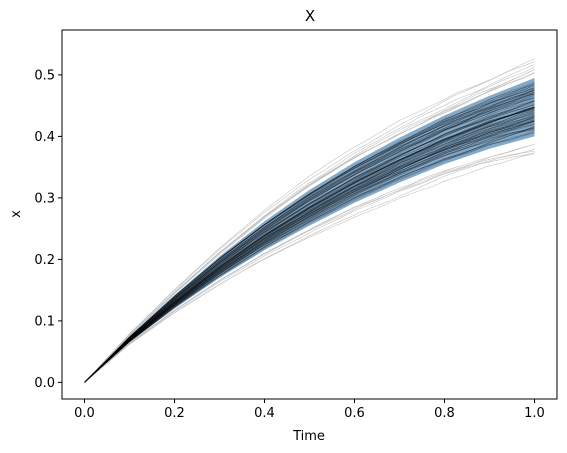  I want to click on x-axis-label: Time, so click(308, 436).